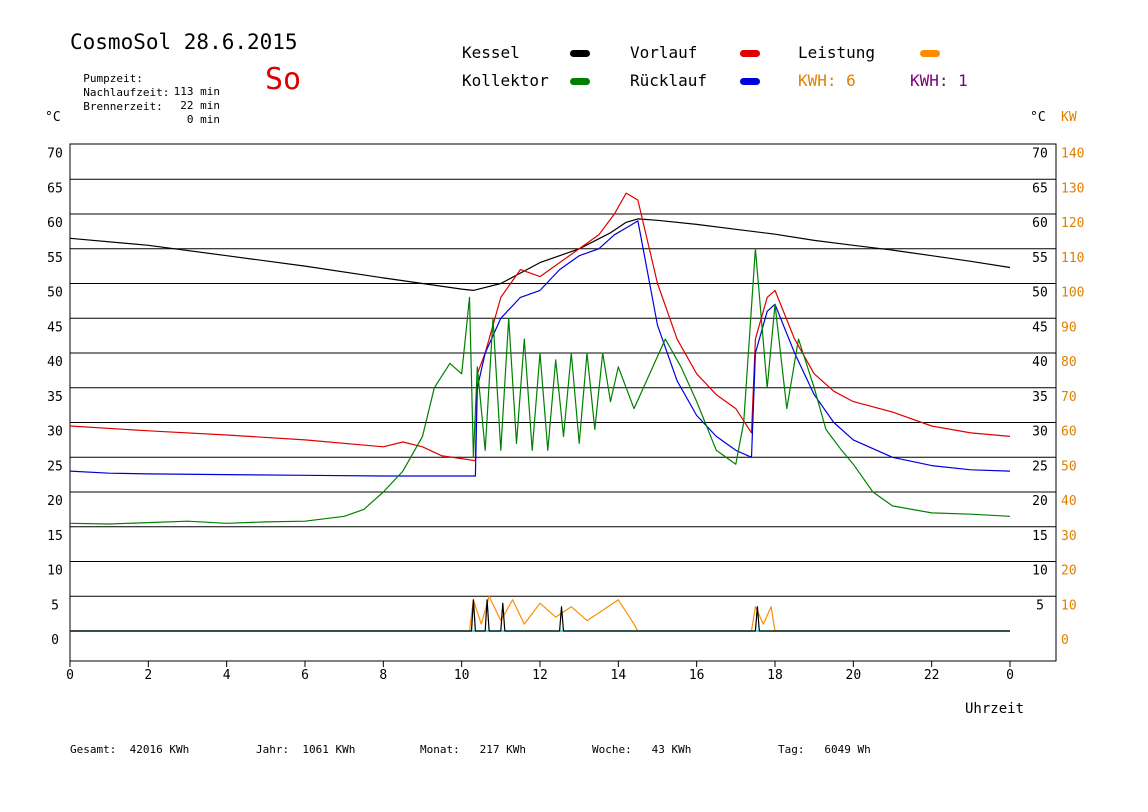  Describe the element at coordinates (93, 749) in the screenshot. I see `footer-label: Gesamt:` at that location.